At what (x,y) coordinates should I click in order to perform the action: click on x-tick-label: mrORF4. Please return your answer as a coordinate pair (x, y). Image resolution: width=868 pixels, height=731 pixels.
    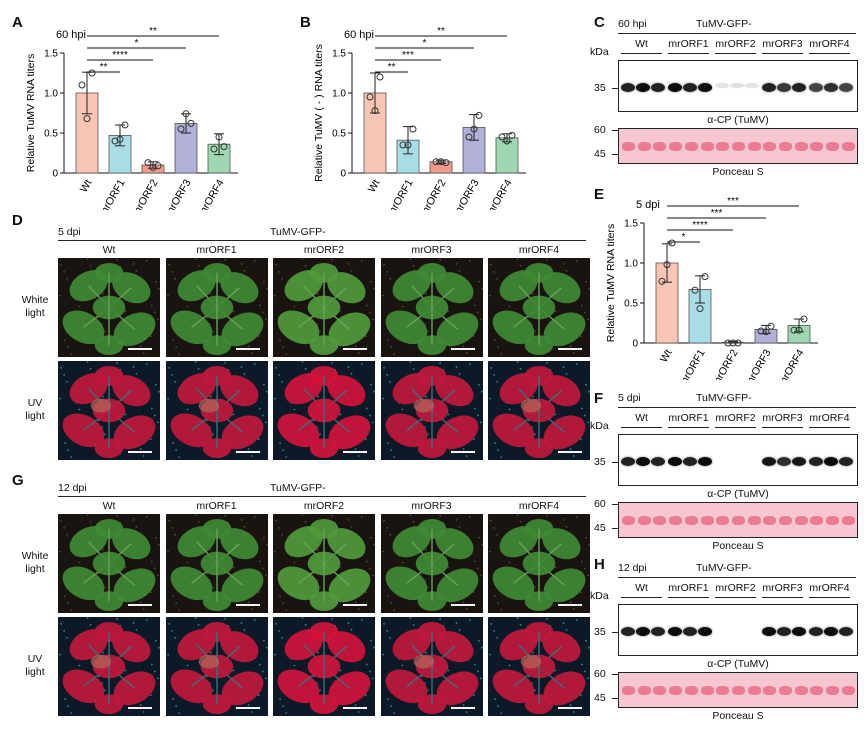
    Looking at the image, I should click on (499, 193).